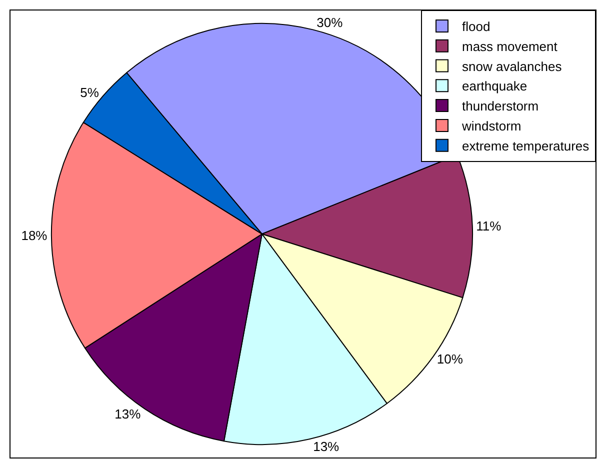 Image resolution: width=606 pixels, height=468 pixels. I want to click on legend-label: flood, so click(476, 26).